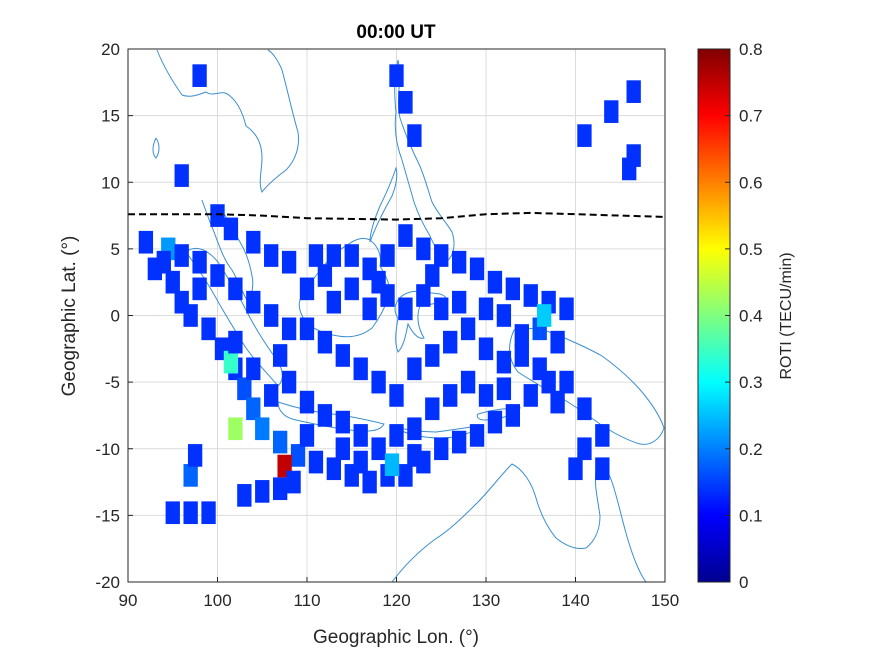  I want to click on colorbar-label: ROTI (TECU/min), so click(786, 315).